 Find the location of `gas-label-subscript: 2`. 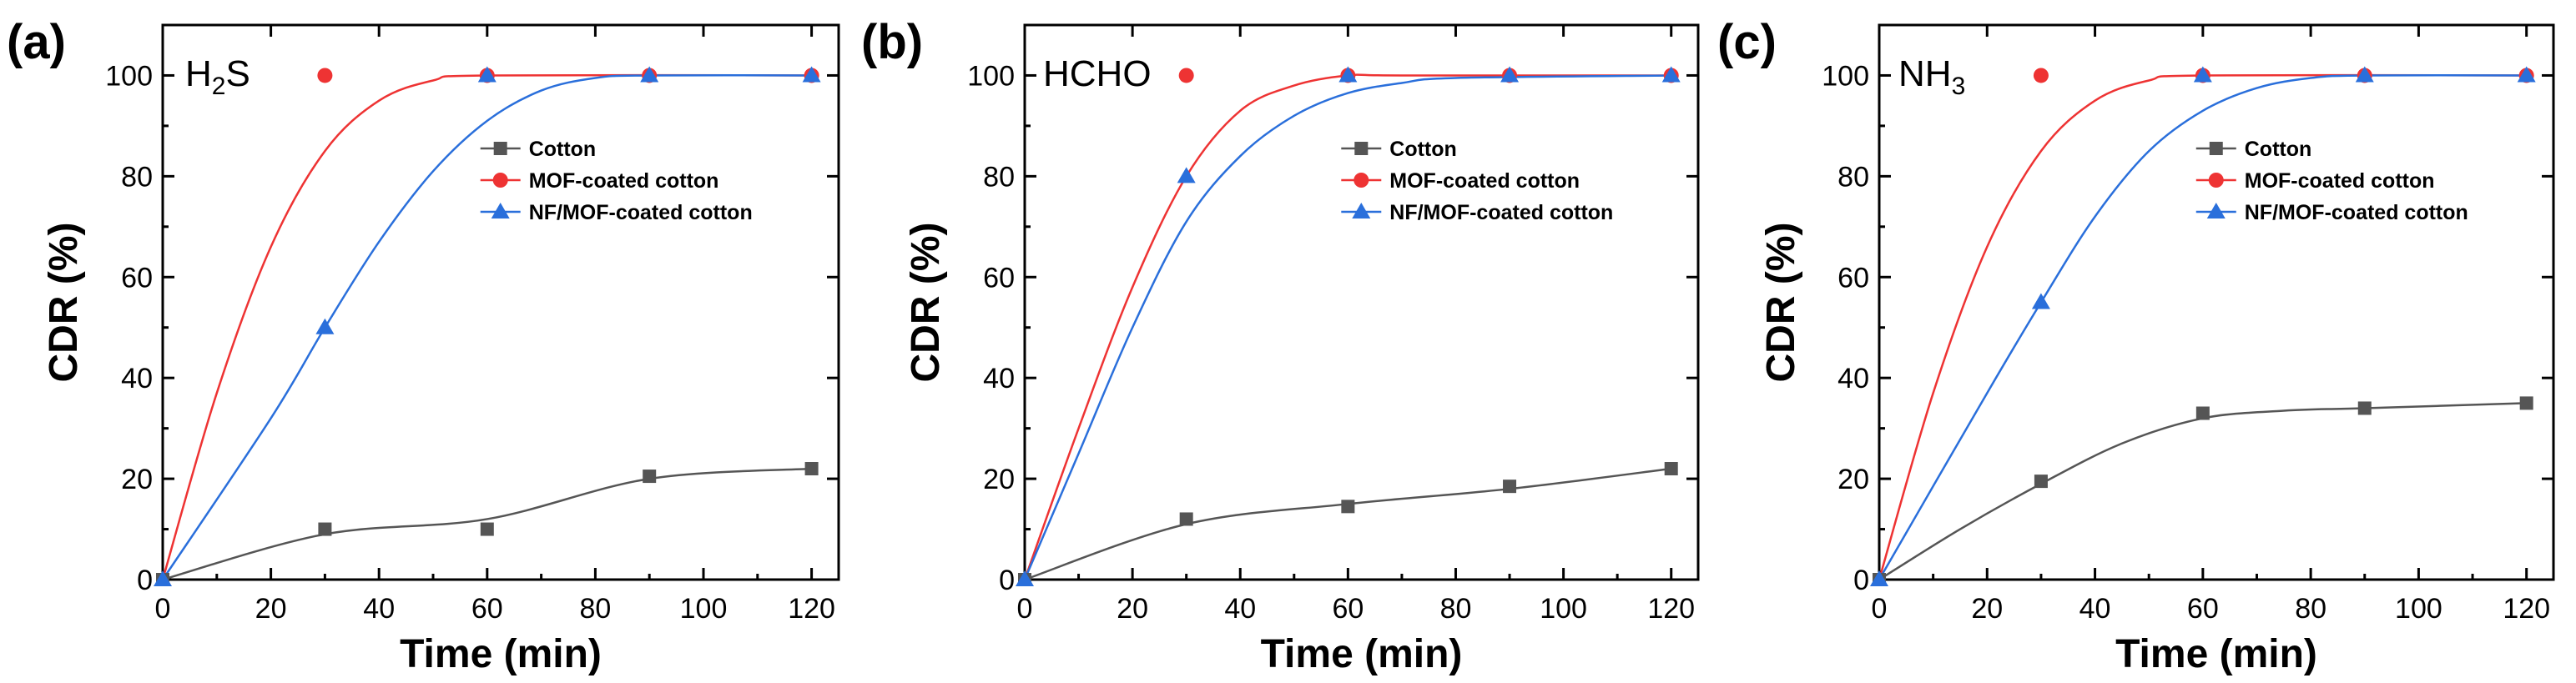

gas-label-subscript: 2 is located at coordinates (219, 86).